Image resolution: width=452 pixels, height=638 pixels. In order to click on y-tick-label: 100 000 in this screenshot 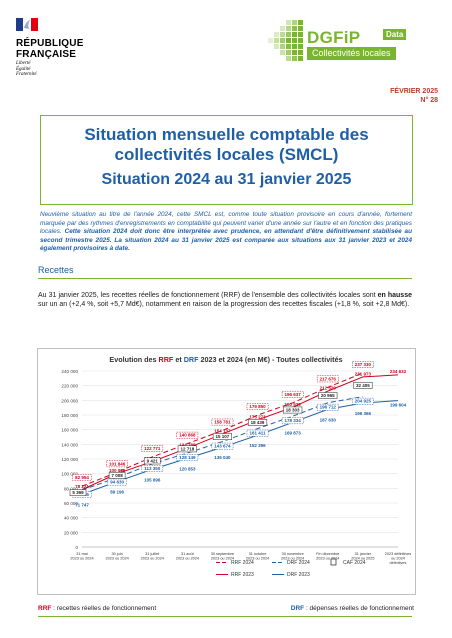, I will do `click(69, 474)`.